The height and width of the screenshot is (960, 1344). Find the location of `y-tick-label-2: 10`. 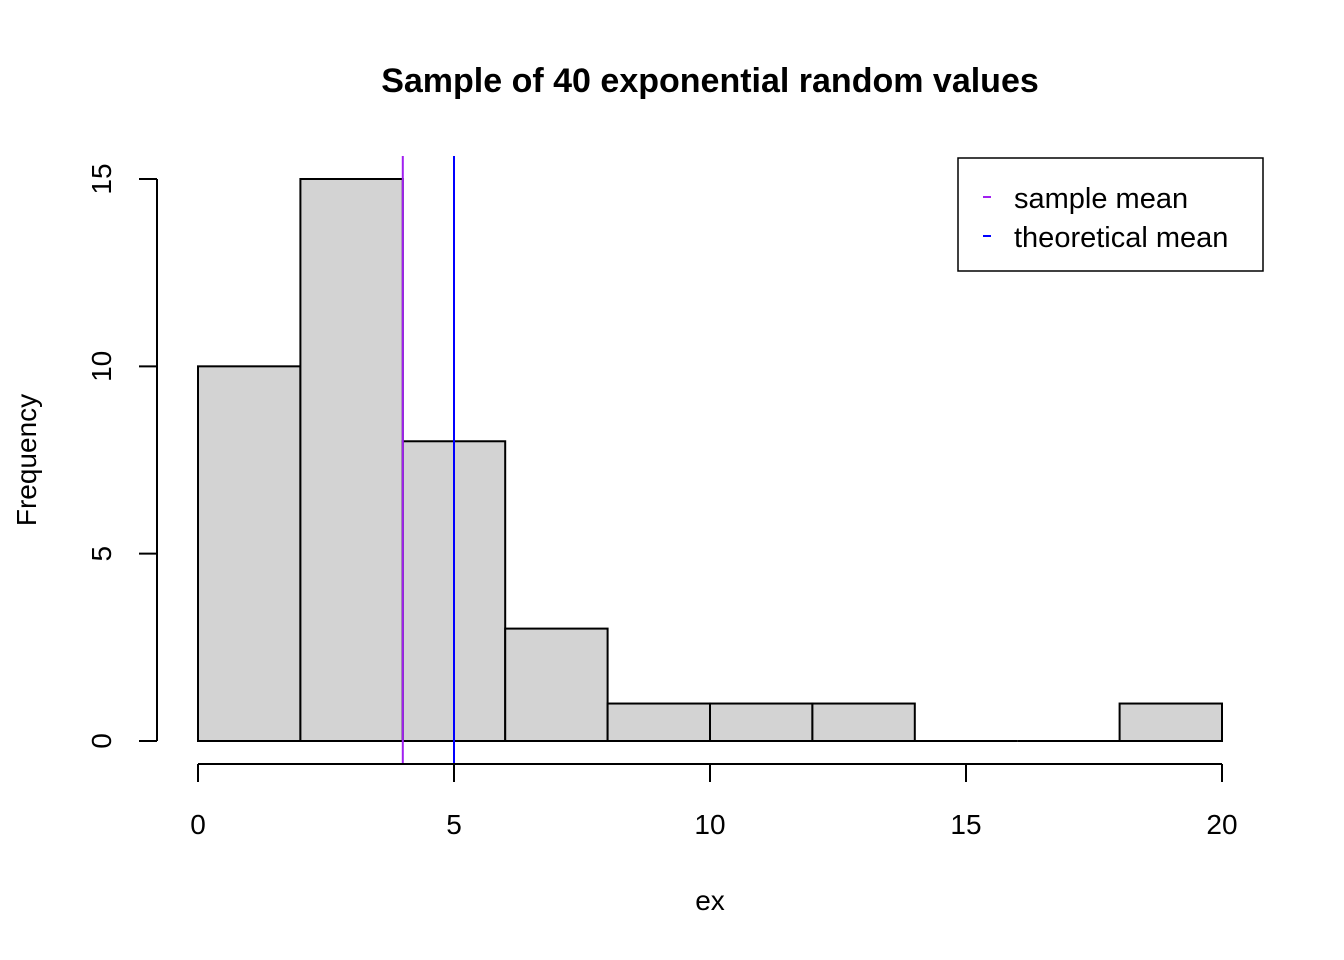

y-tick-label-2: 10 is located at coordinates (101, 366).